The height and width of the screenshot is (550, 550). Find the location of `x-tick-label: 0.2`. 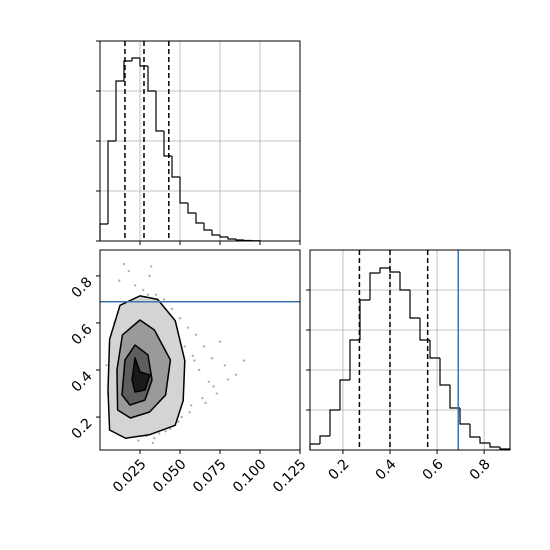

x-tick-label: 0.2 is located at coordinates (339, 469).